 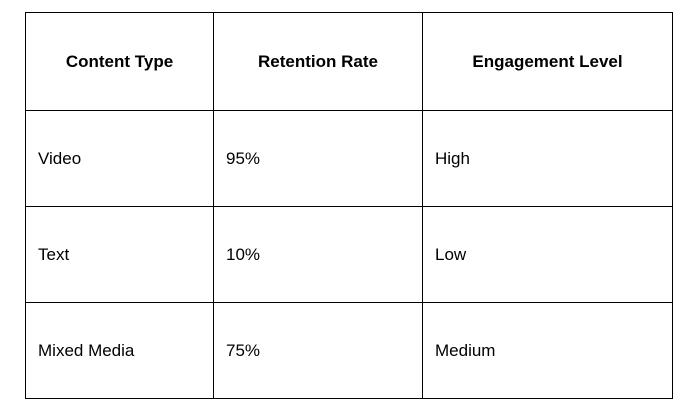 I want to click on cell-retention-rate: 10%, so click(x=318, y=254).